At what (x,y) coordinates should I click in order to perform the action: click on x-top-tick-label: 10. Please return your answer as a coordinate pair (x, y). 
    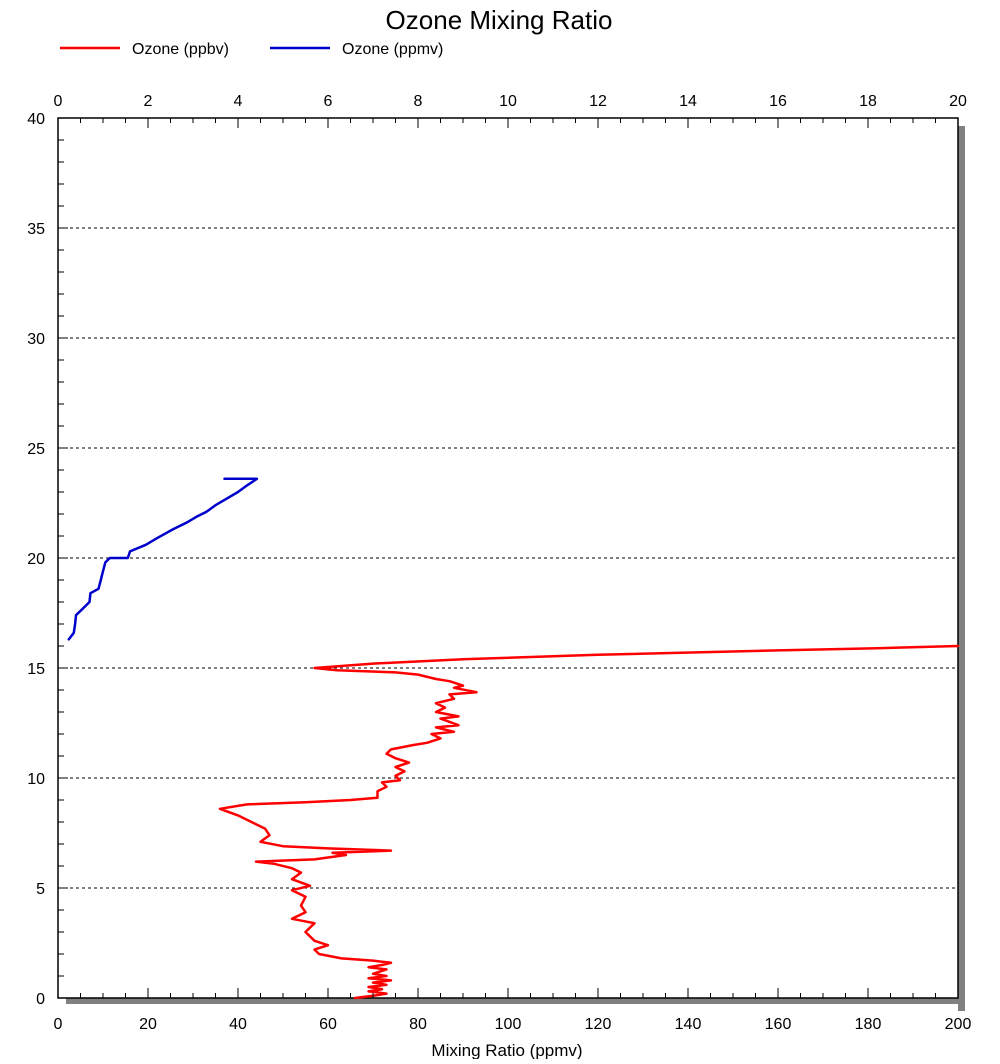
    Looking at the image, I should click on (508, 101).